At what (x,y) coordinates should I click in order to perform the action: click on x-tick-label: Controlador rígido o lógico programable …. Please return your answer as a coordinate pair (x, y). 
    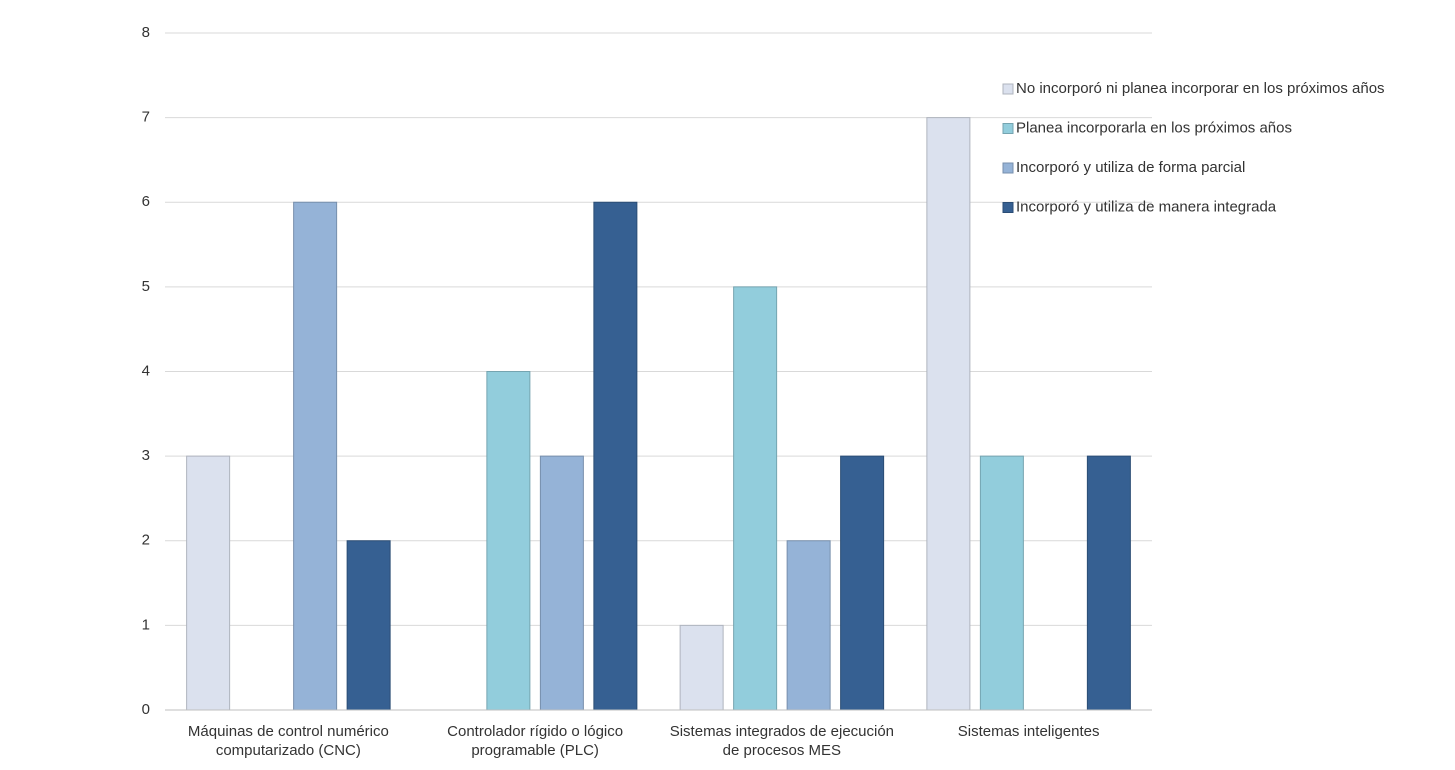
    Looking at the image, I should click on (535, 741).